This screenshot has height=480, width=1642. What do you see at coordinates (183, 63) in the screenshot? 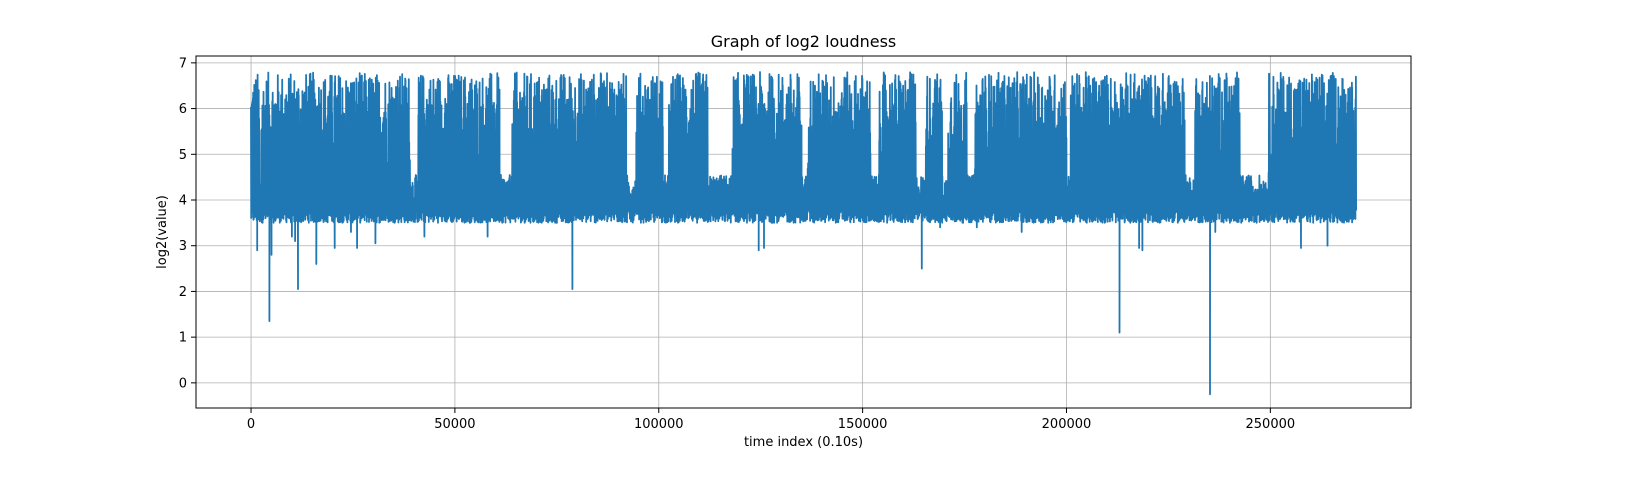
I see `y-tick-label: 7` at bounding box center [183, 63].